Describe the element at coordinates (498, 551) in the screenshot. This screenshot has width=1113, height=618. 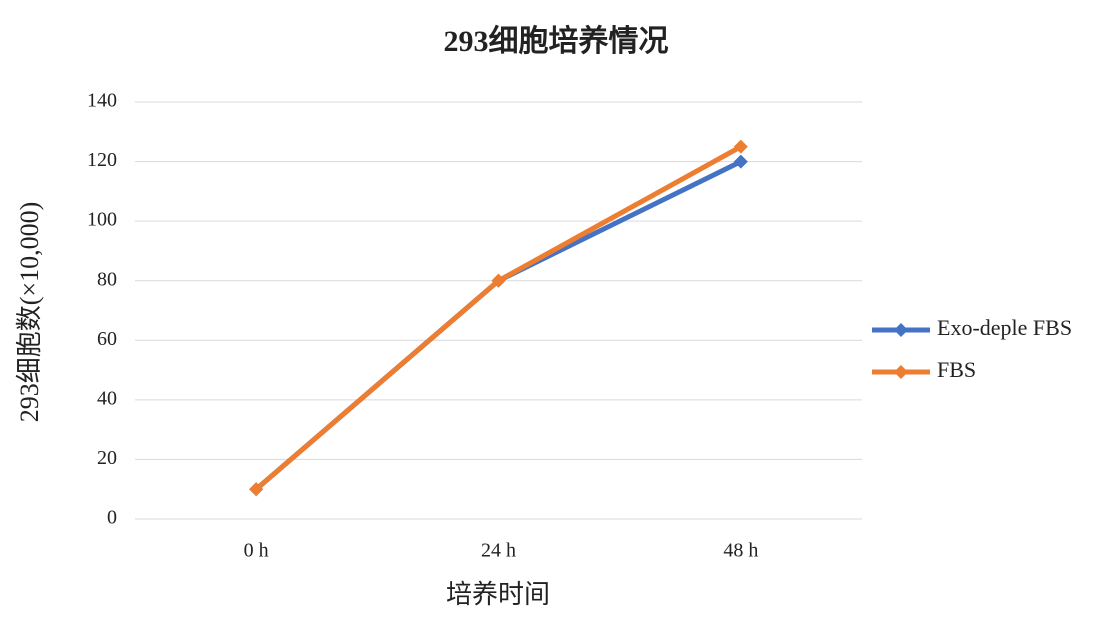
I see `x-tick-label: 24 h` at that location.